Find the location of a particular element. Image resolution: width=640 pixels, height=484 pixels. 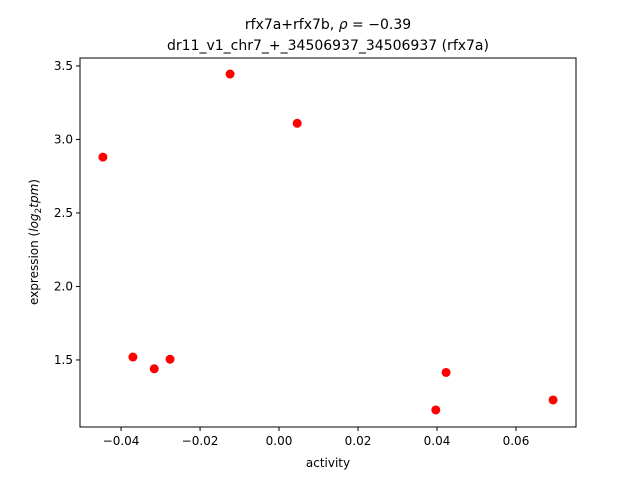

x-tick-label: 0.04 is located at coordinates (437, 441).